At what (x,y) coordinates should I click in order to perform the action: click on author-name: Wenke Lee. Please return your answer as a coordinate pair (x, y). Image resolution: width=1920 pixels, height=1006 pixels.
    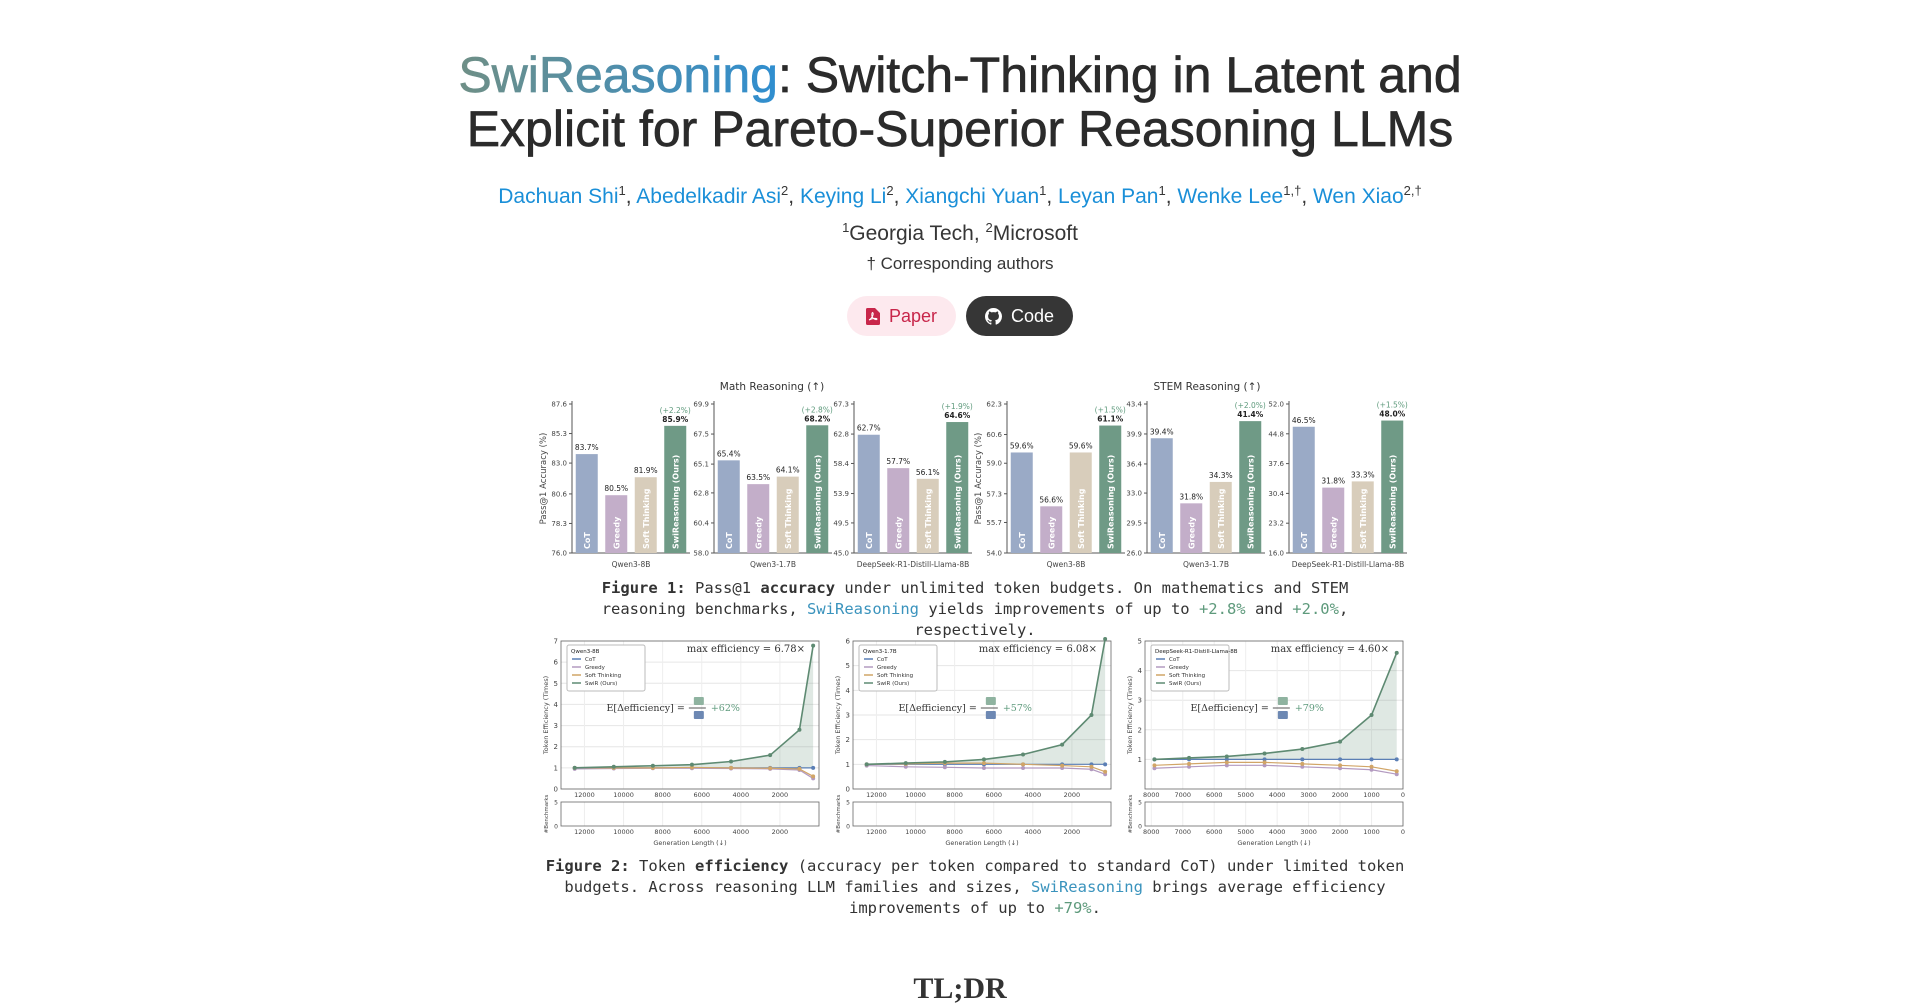
    Looking at the image, I should click on (1230, 196).